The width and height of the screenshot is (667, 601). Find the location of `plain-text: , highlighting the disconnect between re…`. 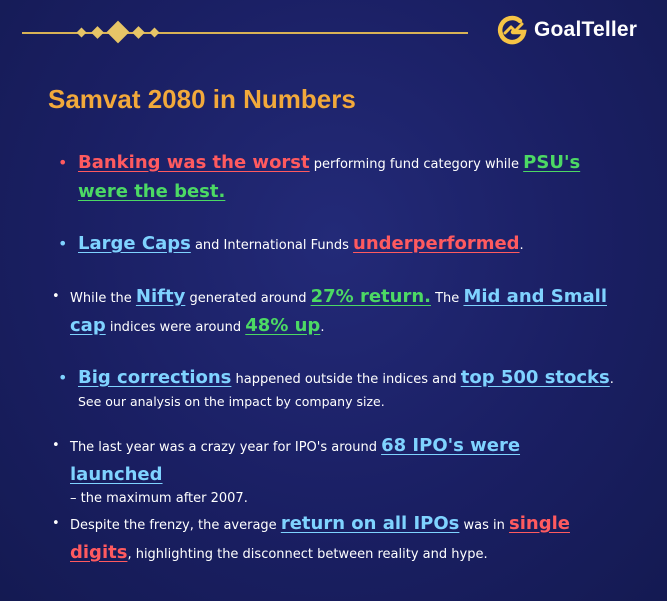

plain-text: , highlighting the disconnect between re… is located at coordinates (307, 554).